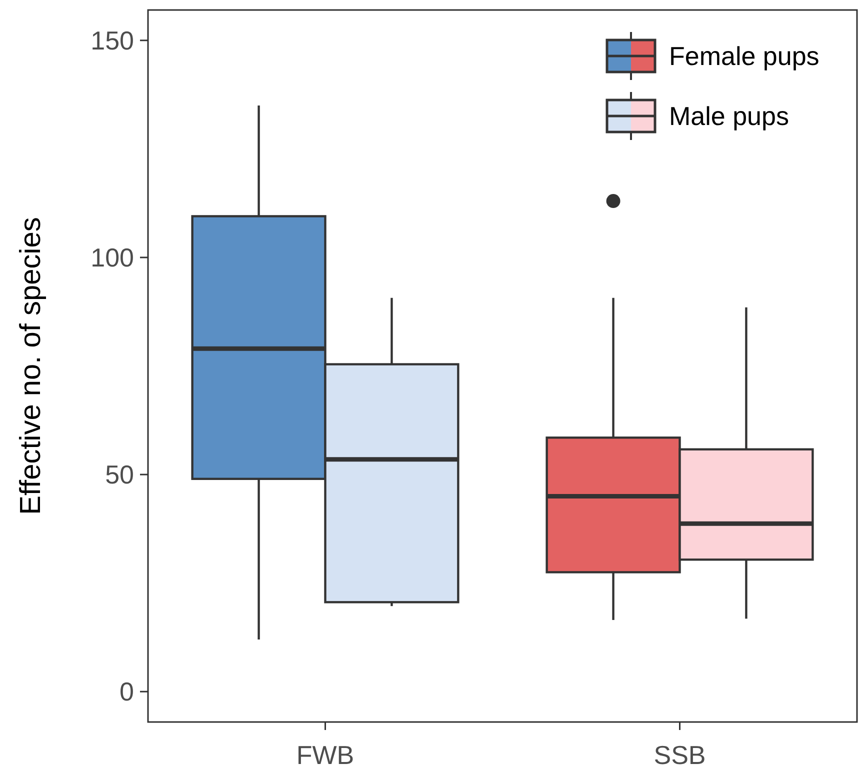 Image resolution: width=865 pixels, height=778 pixels. Describe the element at coordinates (112, 257) in the screenshot. I see `y-tick-label: 100` at that location.